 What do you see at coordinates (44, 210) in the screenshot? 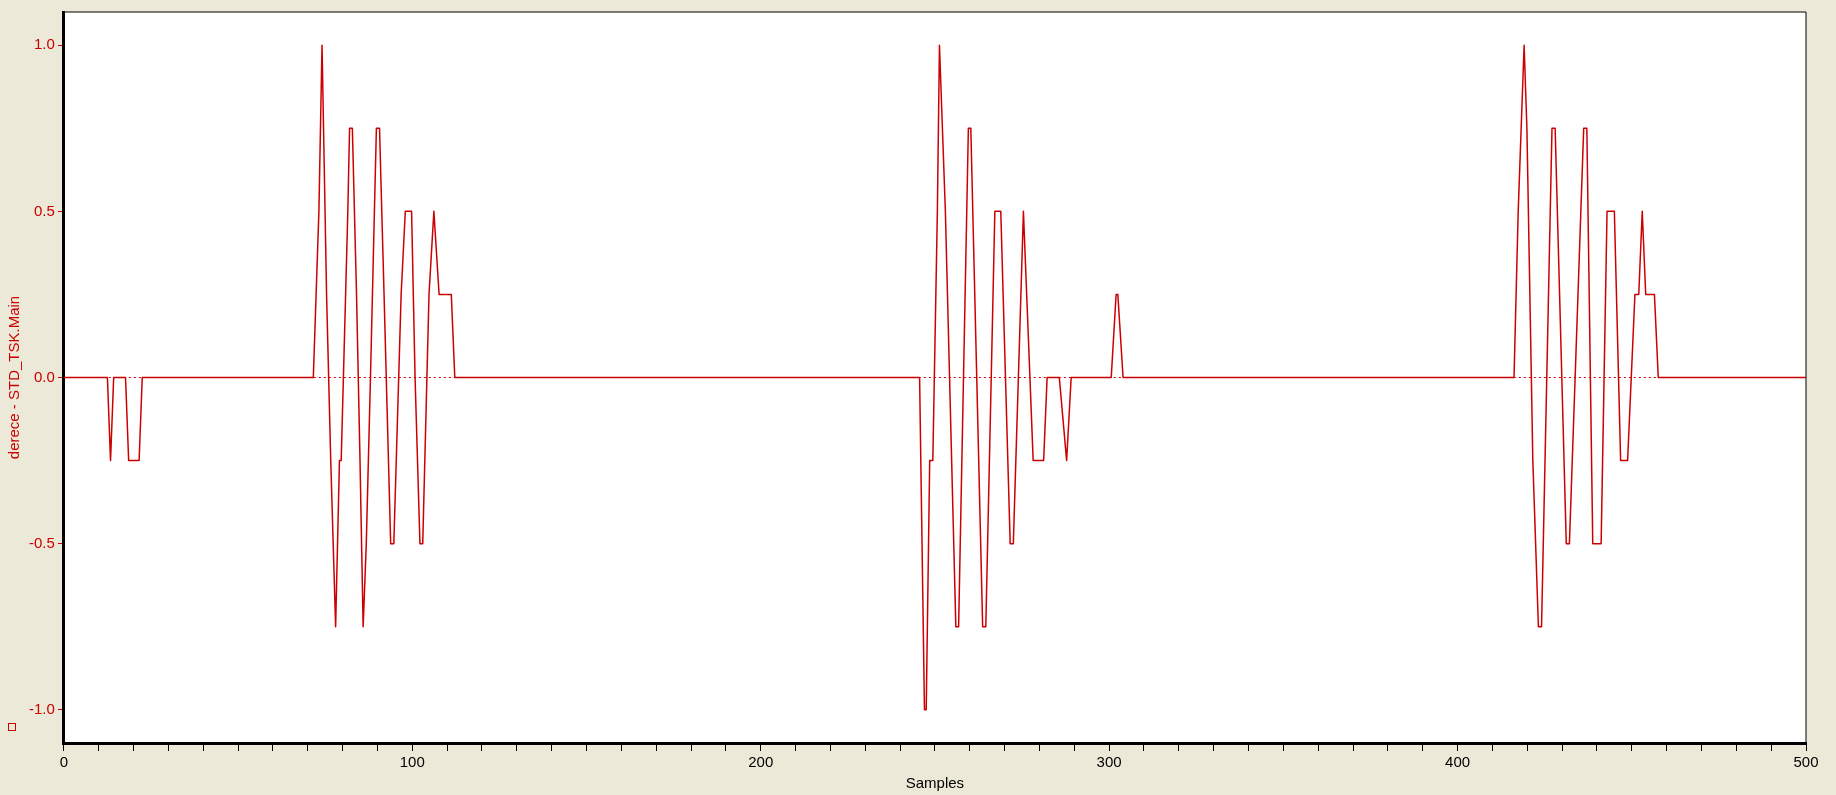
I see `y-tick-label: 0.5` at bounding box center [44, 210].